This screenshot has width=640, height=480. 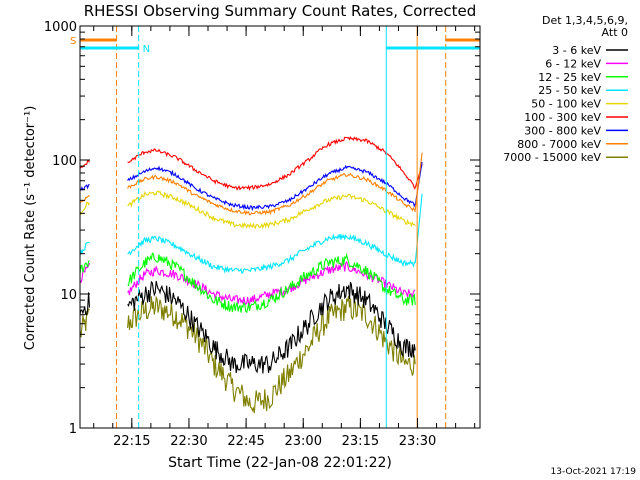 I want to click on legend-label: 300 - 800 keV, so click(x=562, y=130).